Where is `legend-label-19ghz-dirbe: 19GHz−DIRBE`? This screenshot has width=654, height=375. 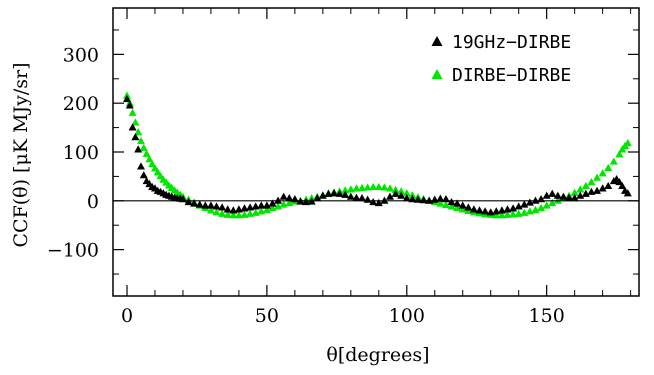
legend-label-19ghz-dirbe: 19GHz−DIRBE is located at coordinates (511, 42).